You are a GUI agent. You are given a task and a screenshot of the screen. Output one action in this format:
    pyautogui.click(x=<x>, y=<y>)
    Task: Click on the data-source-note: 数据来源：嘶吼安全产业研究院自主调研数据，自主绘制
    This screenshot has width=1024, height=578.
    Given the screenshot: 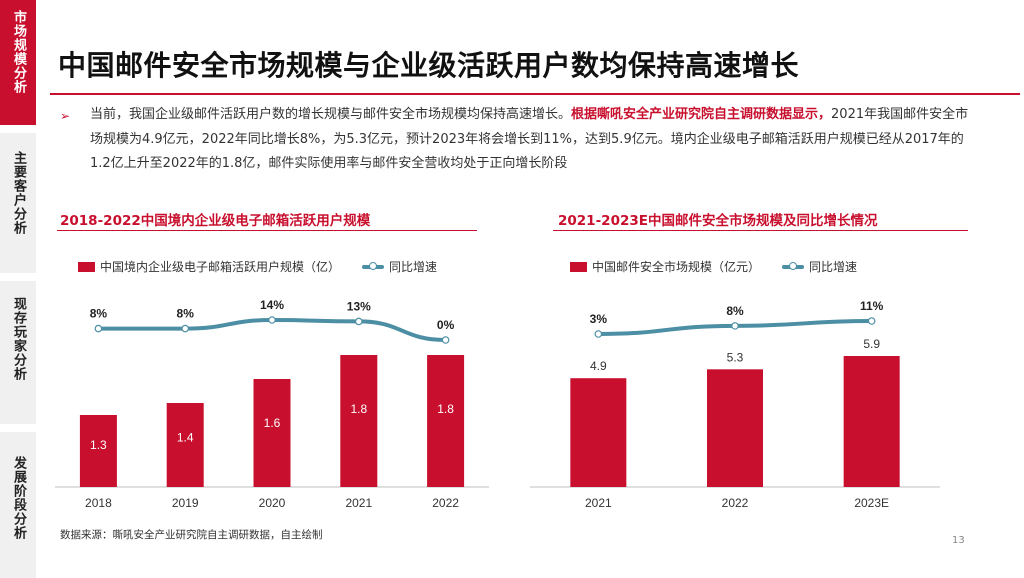 What is the action you would take?
    pyautogui.click(x=191, y=535)
    